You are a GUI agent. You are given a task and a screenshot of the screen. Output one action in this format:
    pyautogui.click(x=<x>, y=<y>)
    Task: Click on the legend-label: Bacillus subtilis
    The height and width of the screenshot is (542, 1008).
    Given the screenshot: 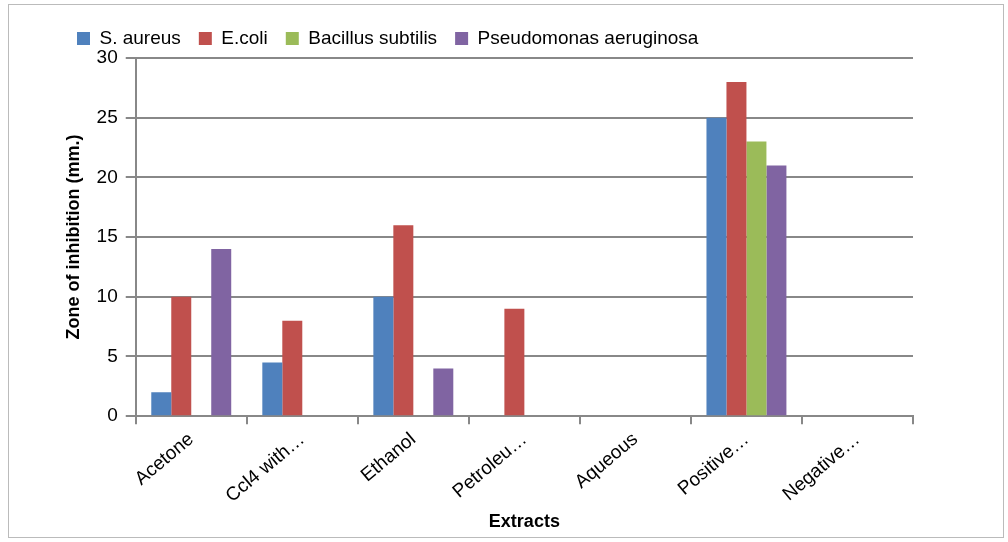 What is the action you would take?
    pyautogui.click(x=373, y=37)
    